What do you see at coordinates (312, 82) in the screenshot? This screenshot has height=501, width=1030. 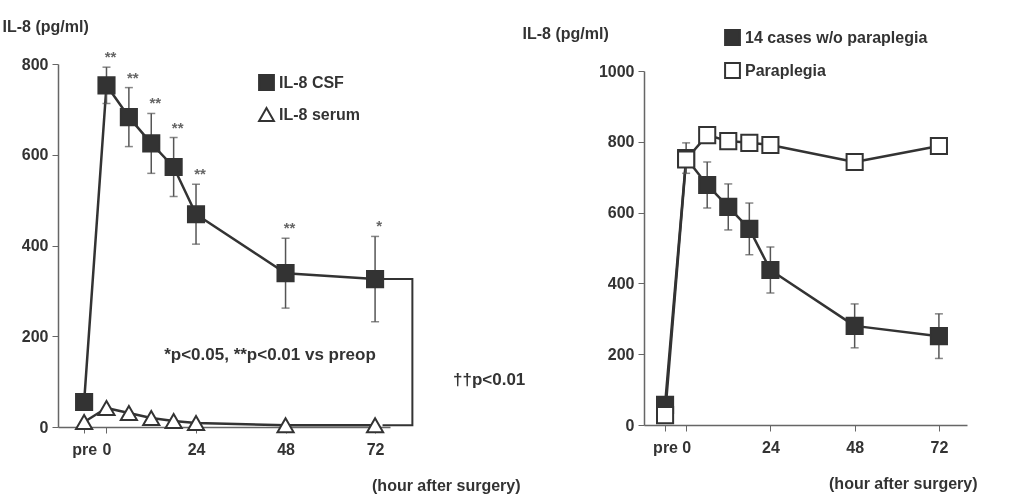 I see `legend-label: IL-8 CSF` at bounding box center [312, 82].